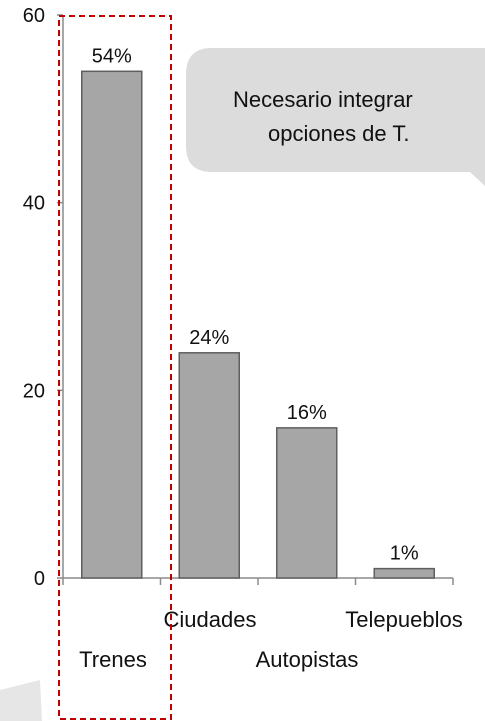 The width and height of the screenshot is (485, 721). Describe the element at coordinates (323, 99) in the screenshot. I see `callout-line-1: Necesario integrar` at that location.